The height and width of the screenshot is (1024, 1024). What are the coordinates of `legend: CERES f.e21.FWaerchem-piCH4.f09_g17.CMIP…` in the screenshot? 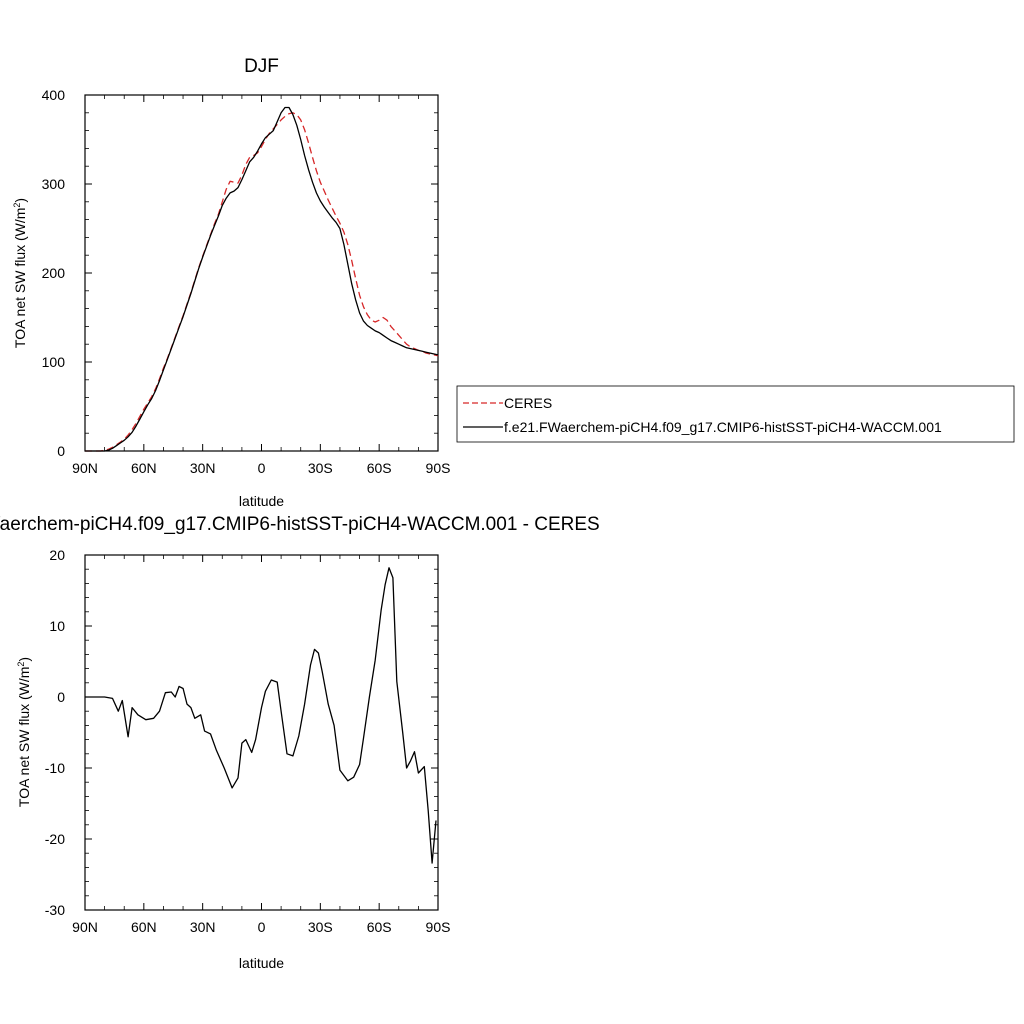 It's located at (735, 414).